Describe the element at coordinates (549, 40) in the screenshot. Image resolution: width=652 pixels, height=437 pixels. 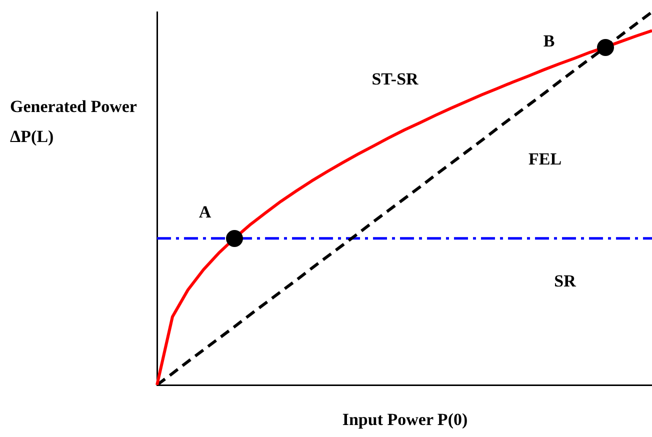
I see `annotation: B` at that location.